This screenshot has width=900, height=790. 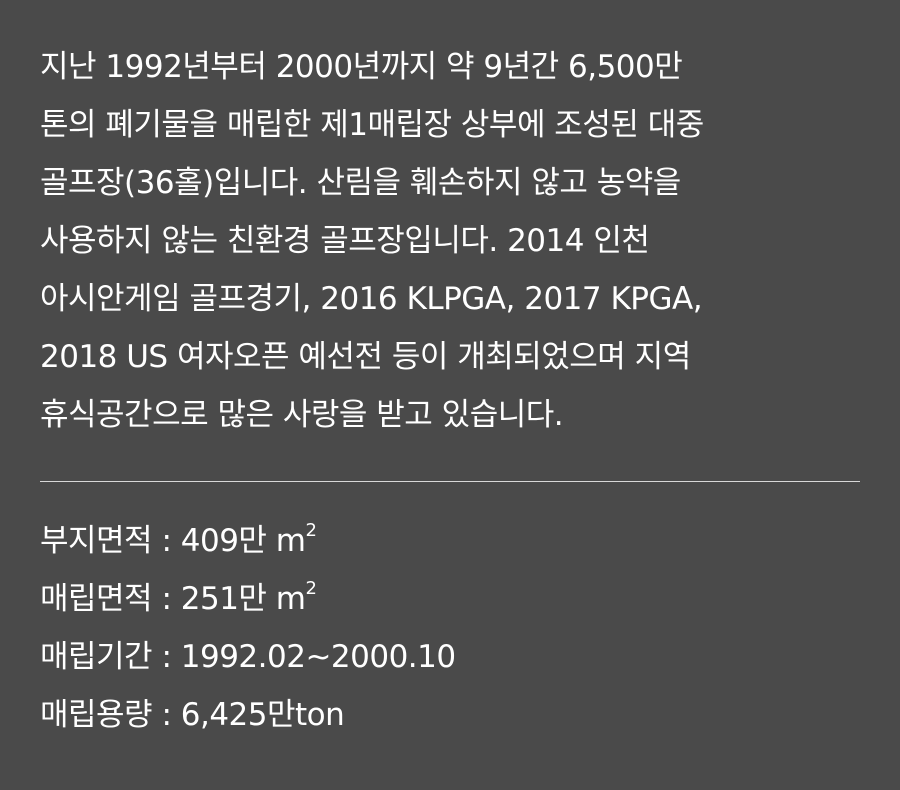 What do you see at coordinates (361, 67) in the screenshot?
I see `description-line: 지난 1992년부터 2000년까지 약 9년간 6,500만` at bounding box center [361, 67].